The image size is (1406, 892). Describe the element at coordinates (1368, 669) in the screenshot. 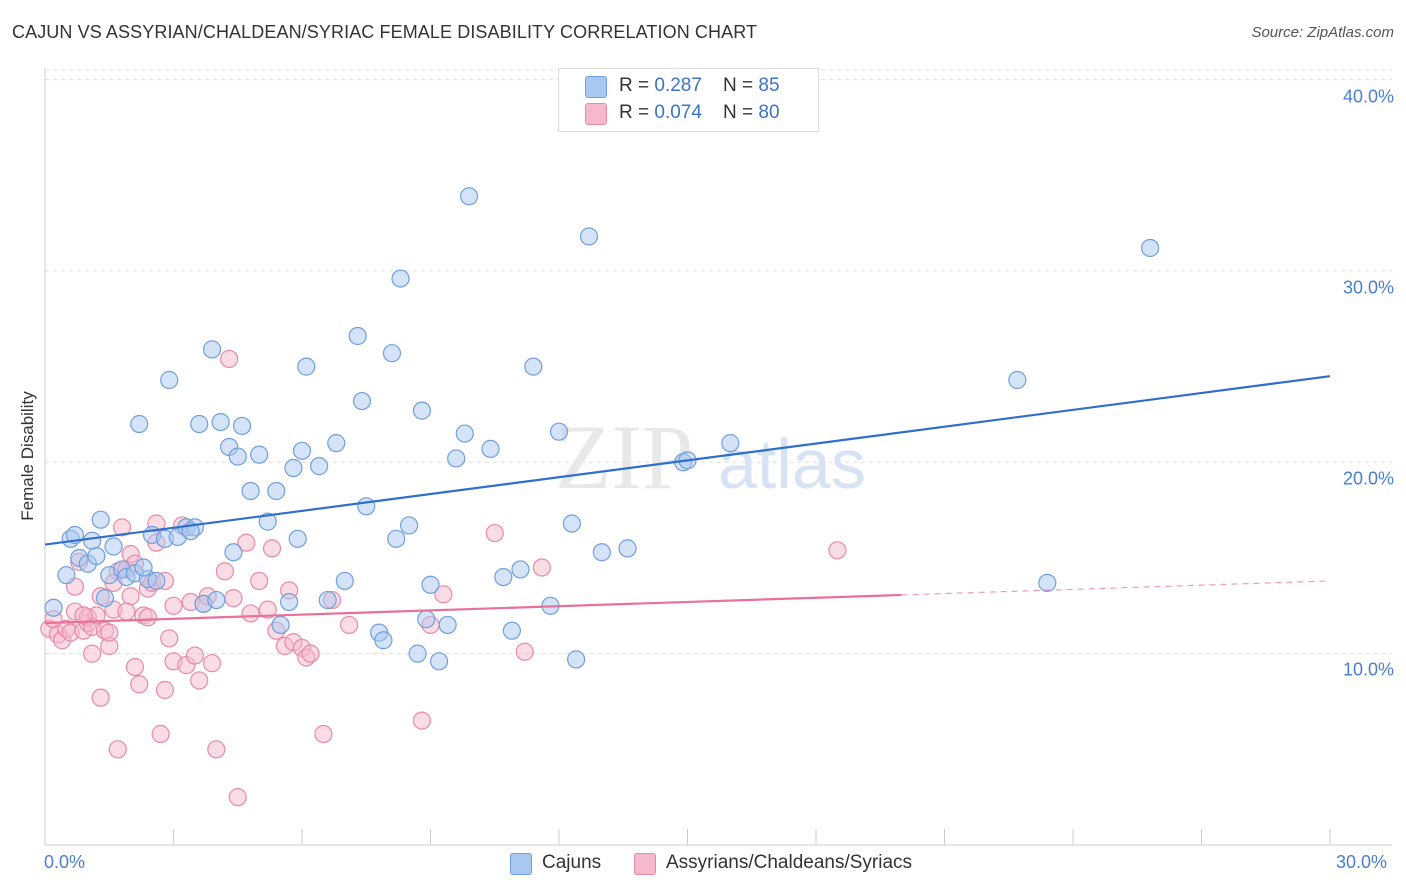

I see `y-tick-label-10: 10.0%` at that location.